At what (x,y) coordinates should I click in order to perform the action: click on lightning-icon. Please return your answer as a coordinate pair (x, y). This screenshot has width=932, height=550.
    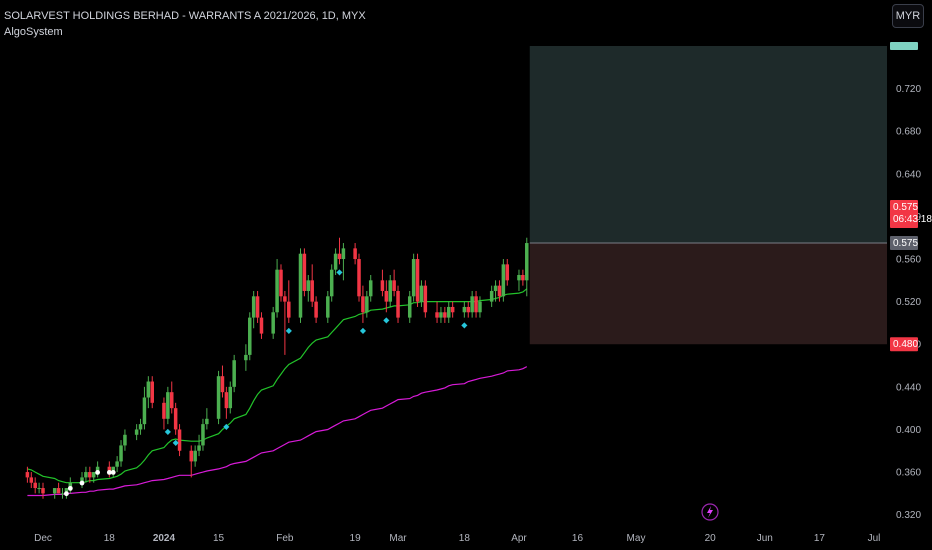
    Looking at the image, I should click on (710, 512).